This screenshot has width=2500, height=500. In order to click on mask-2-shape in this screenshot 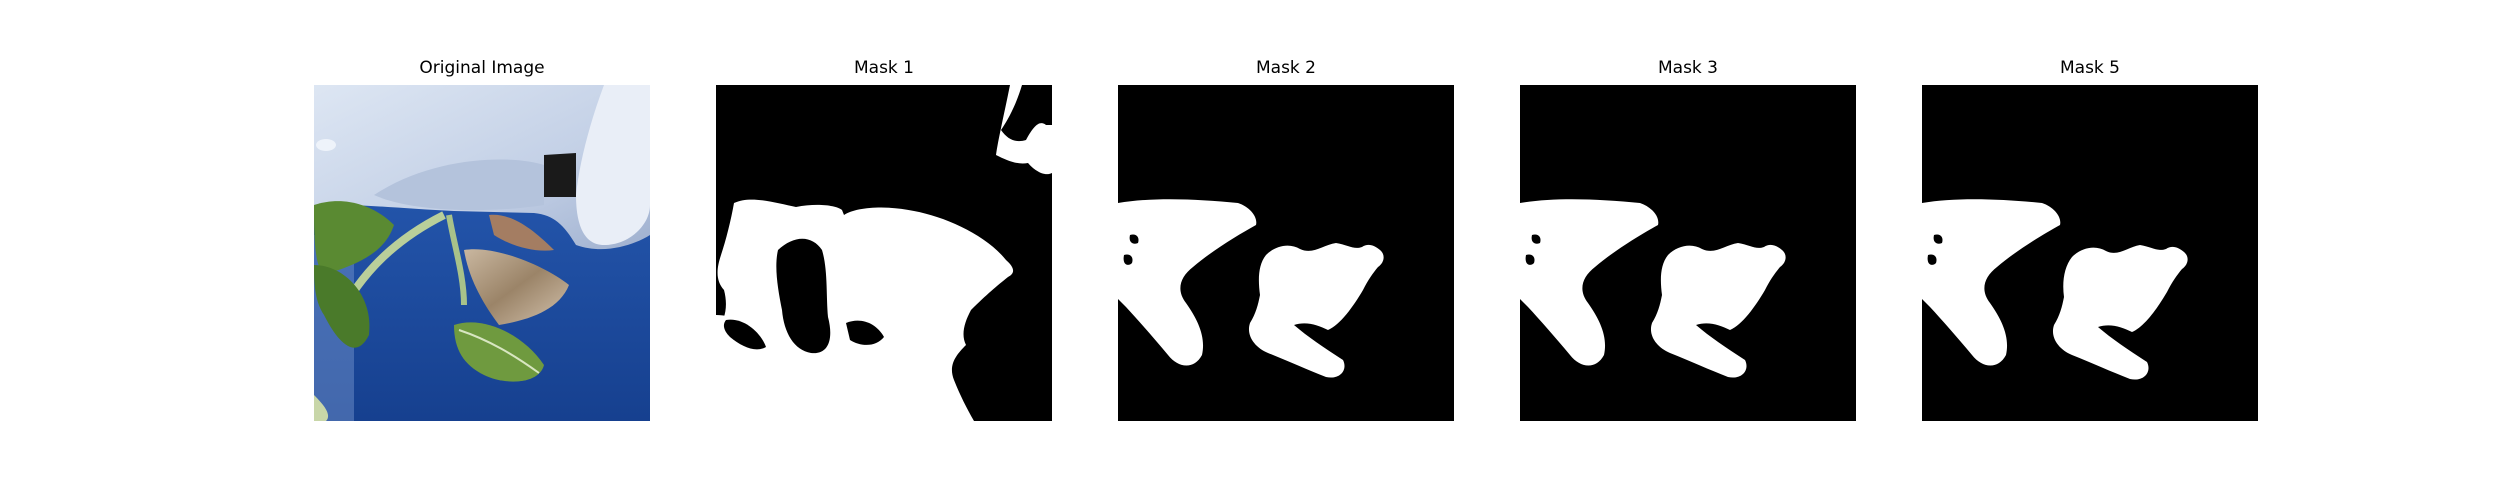, I will do `click(1251, 288)`.